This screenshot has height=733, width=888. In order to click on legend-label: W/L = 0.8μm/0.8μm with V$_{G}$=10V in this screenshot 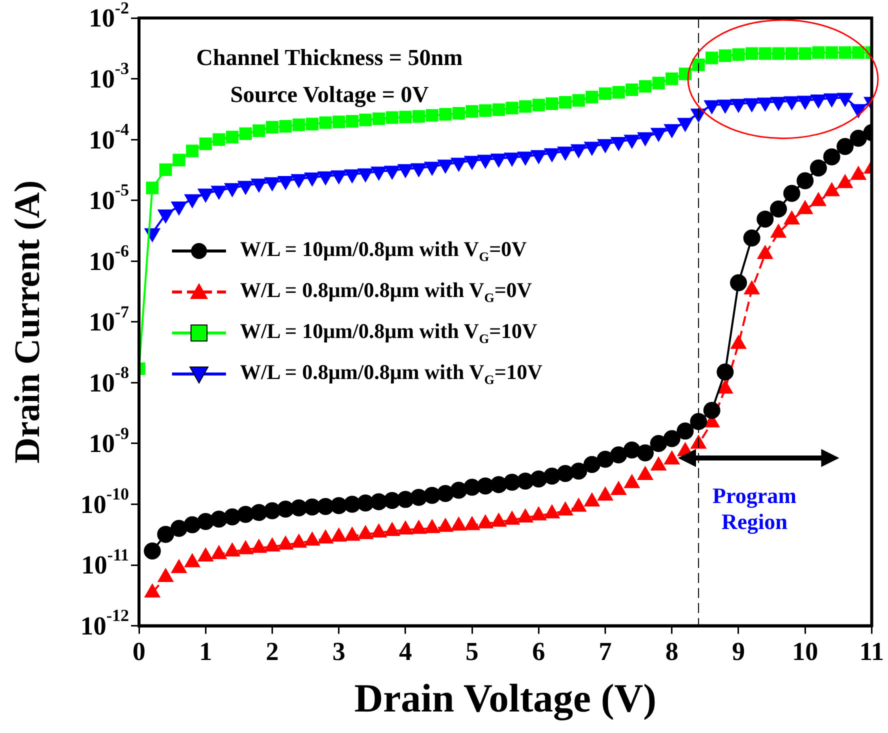, I will do `click(391, 374)`.